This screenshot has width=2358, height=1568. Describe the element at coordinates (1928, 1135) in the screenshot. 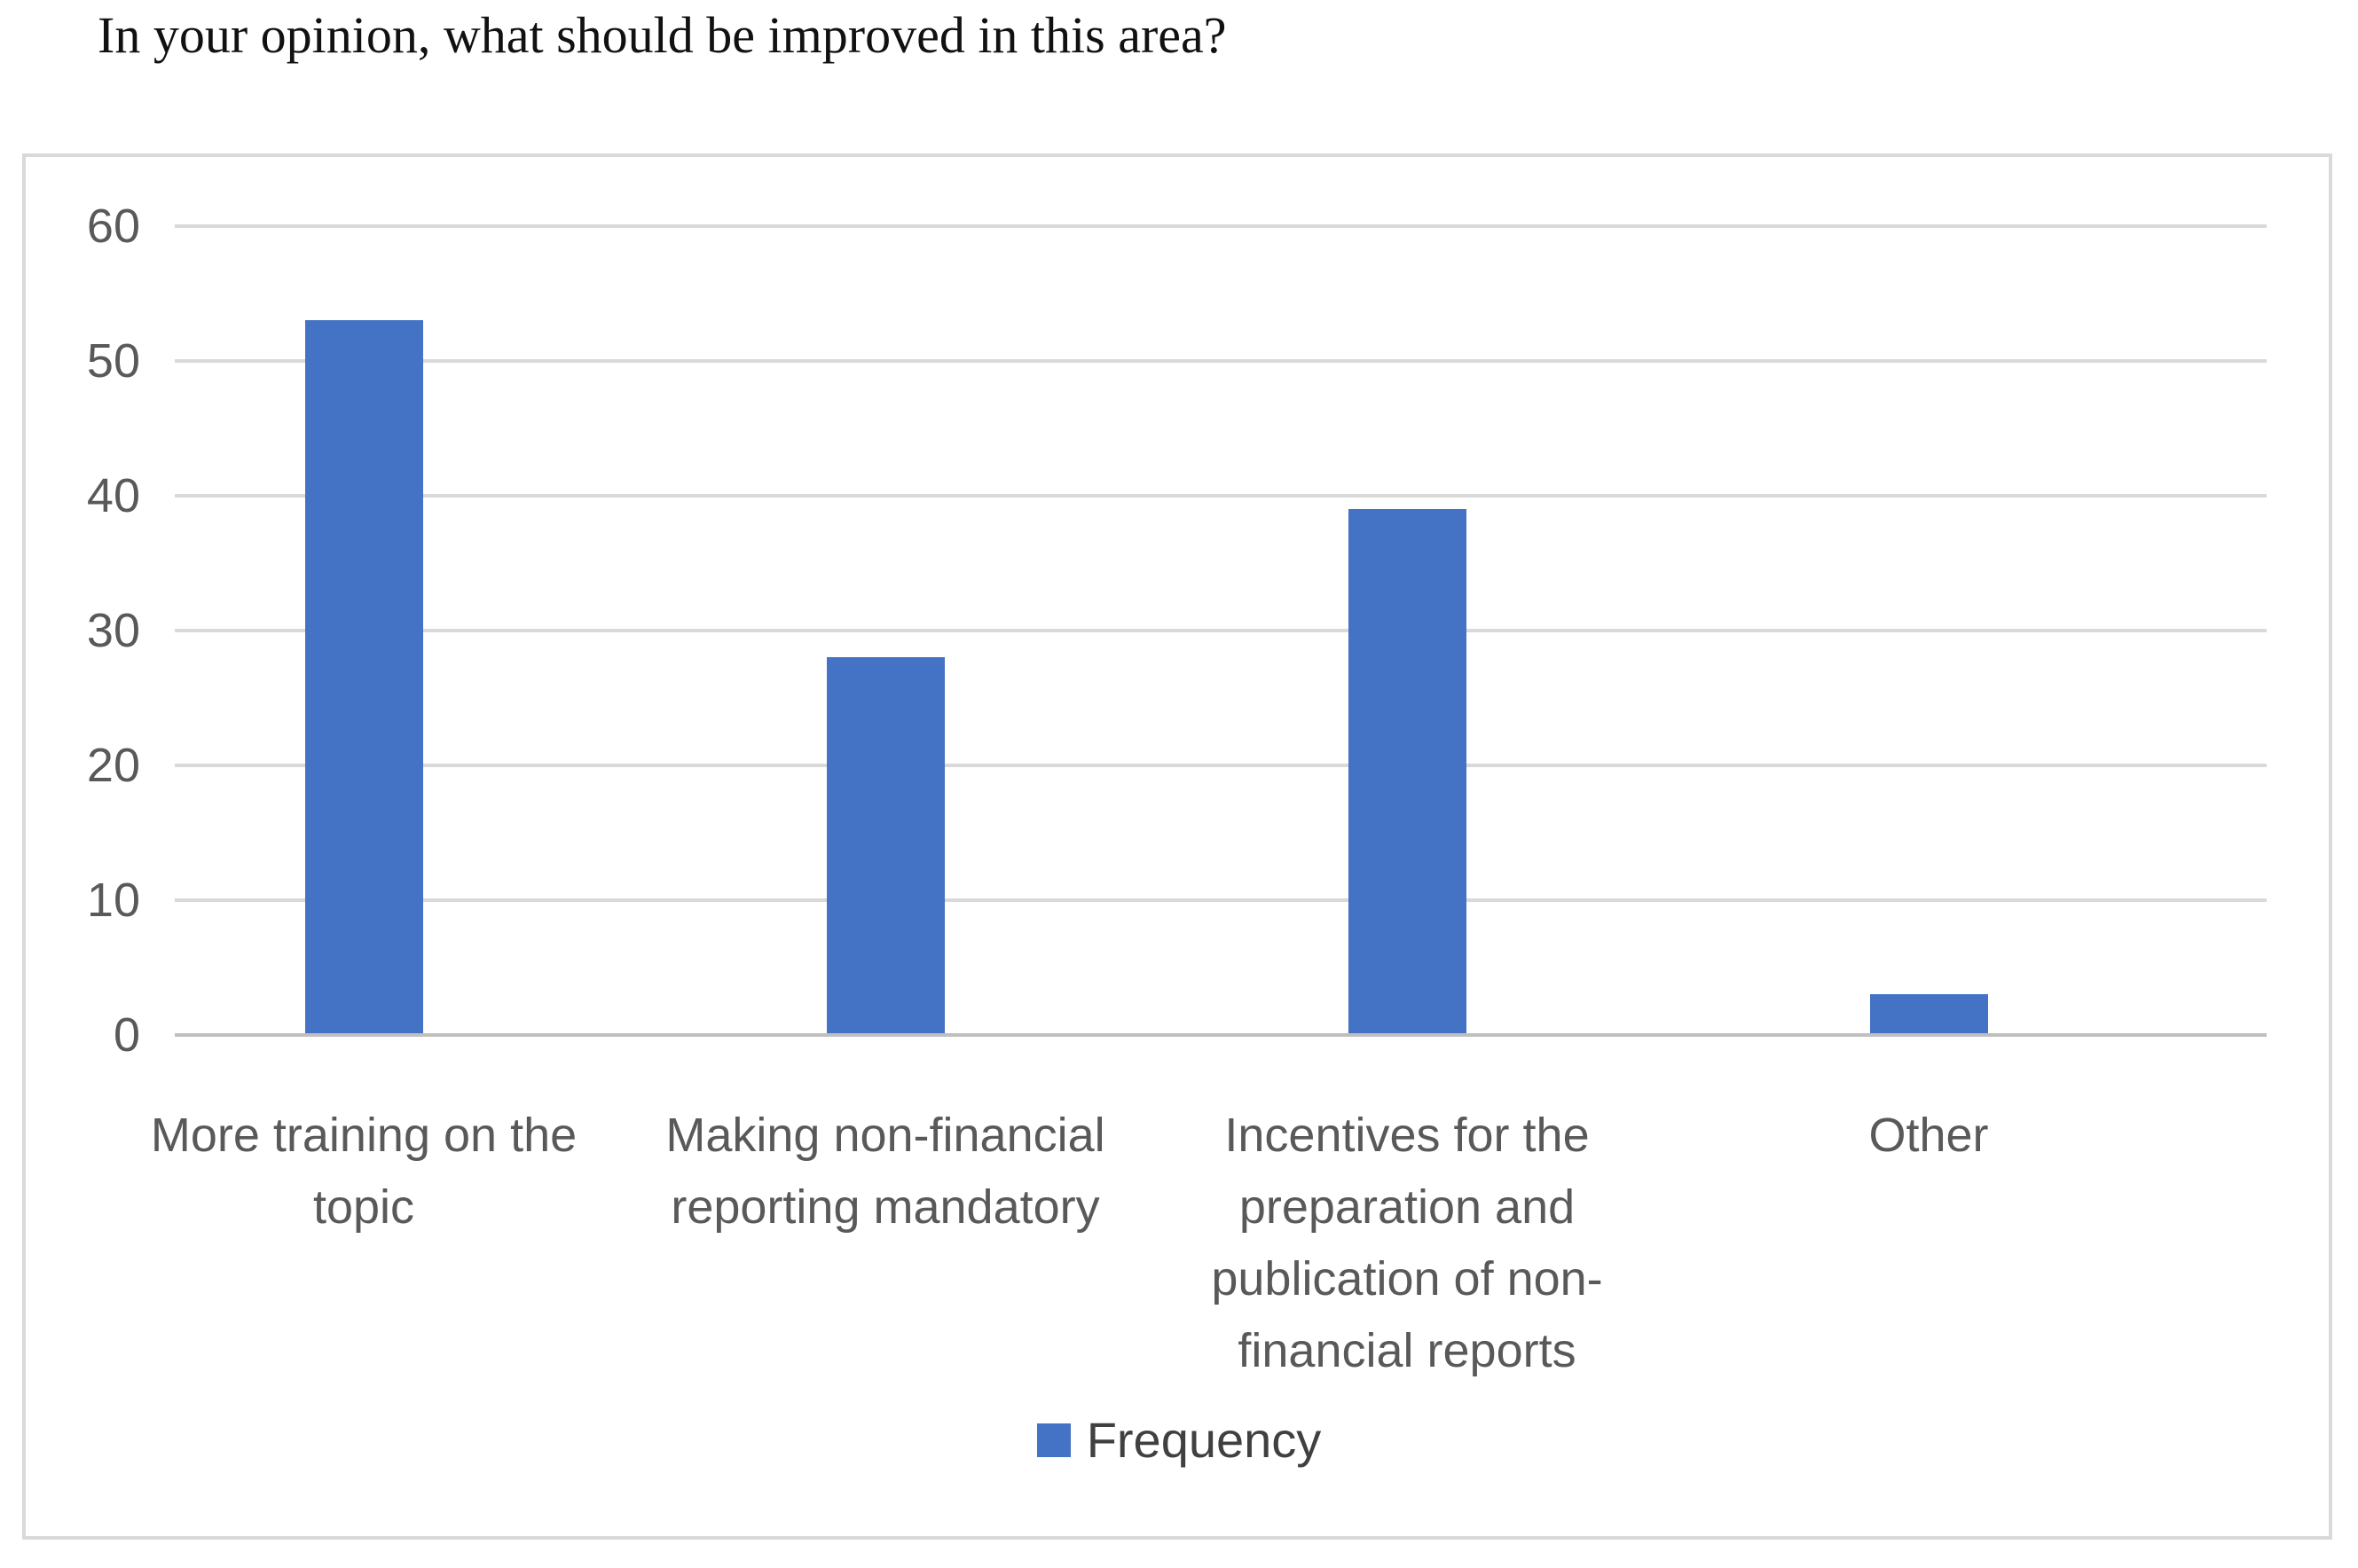

I see `x-category-label-4: Other` at that location.